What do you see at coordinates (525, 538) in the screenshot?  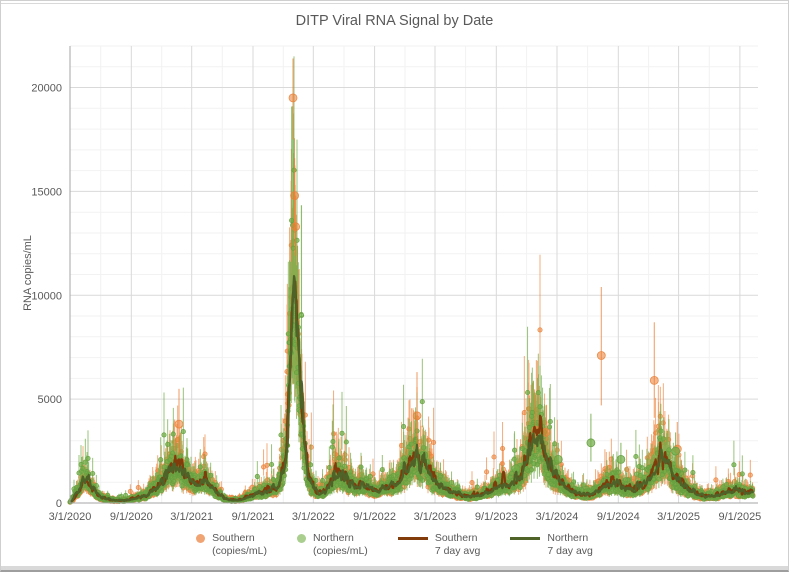 I see `northern-line-swatch` at bounding box center [525, 538].